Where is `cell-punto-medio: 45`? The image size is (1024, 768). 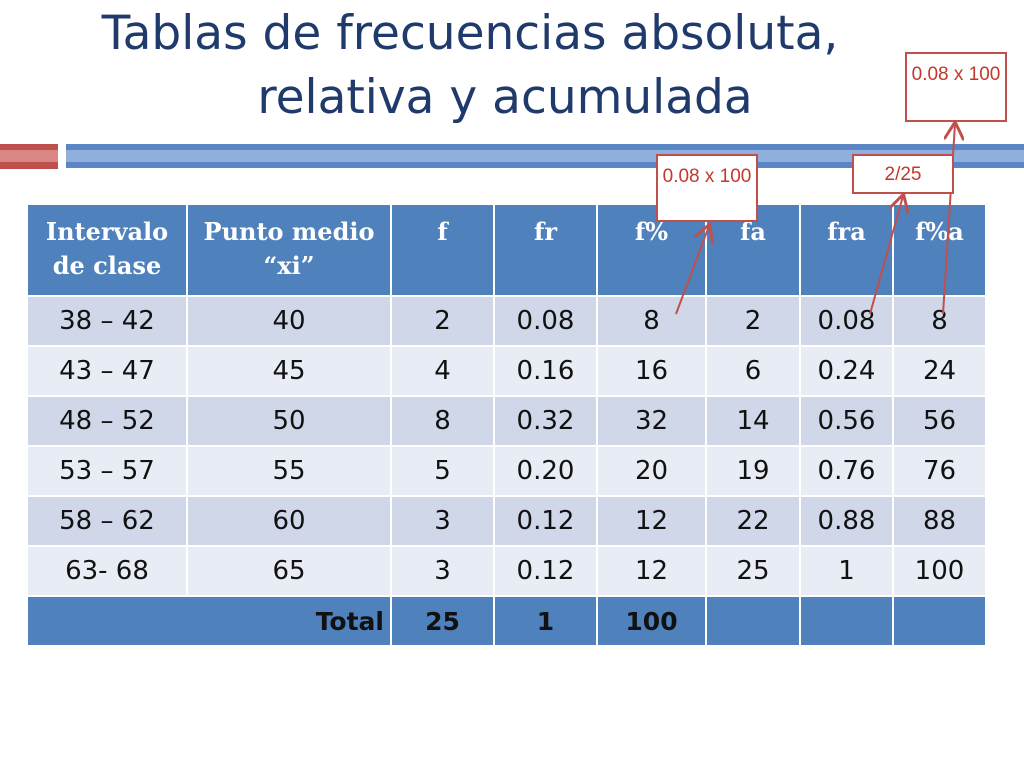 cell-punto-medio: 45 is located at coordinates (289, 371).